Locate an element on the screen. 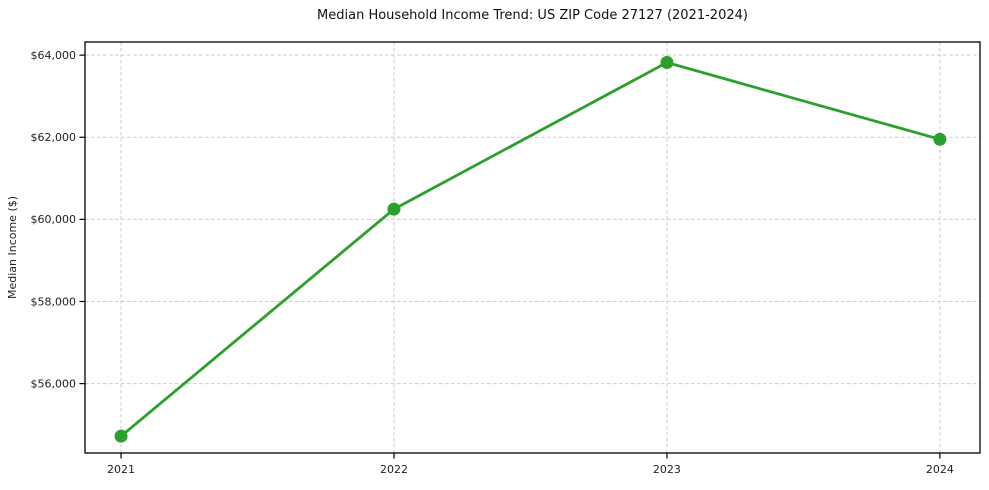 The image size is (989, 490). x-tick-label: 2023 is located at coordinates (667, 469).